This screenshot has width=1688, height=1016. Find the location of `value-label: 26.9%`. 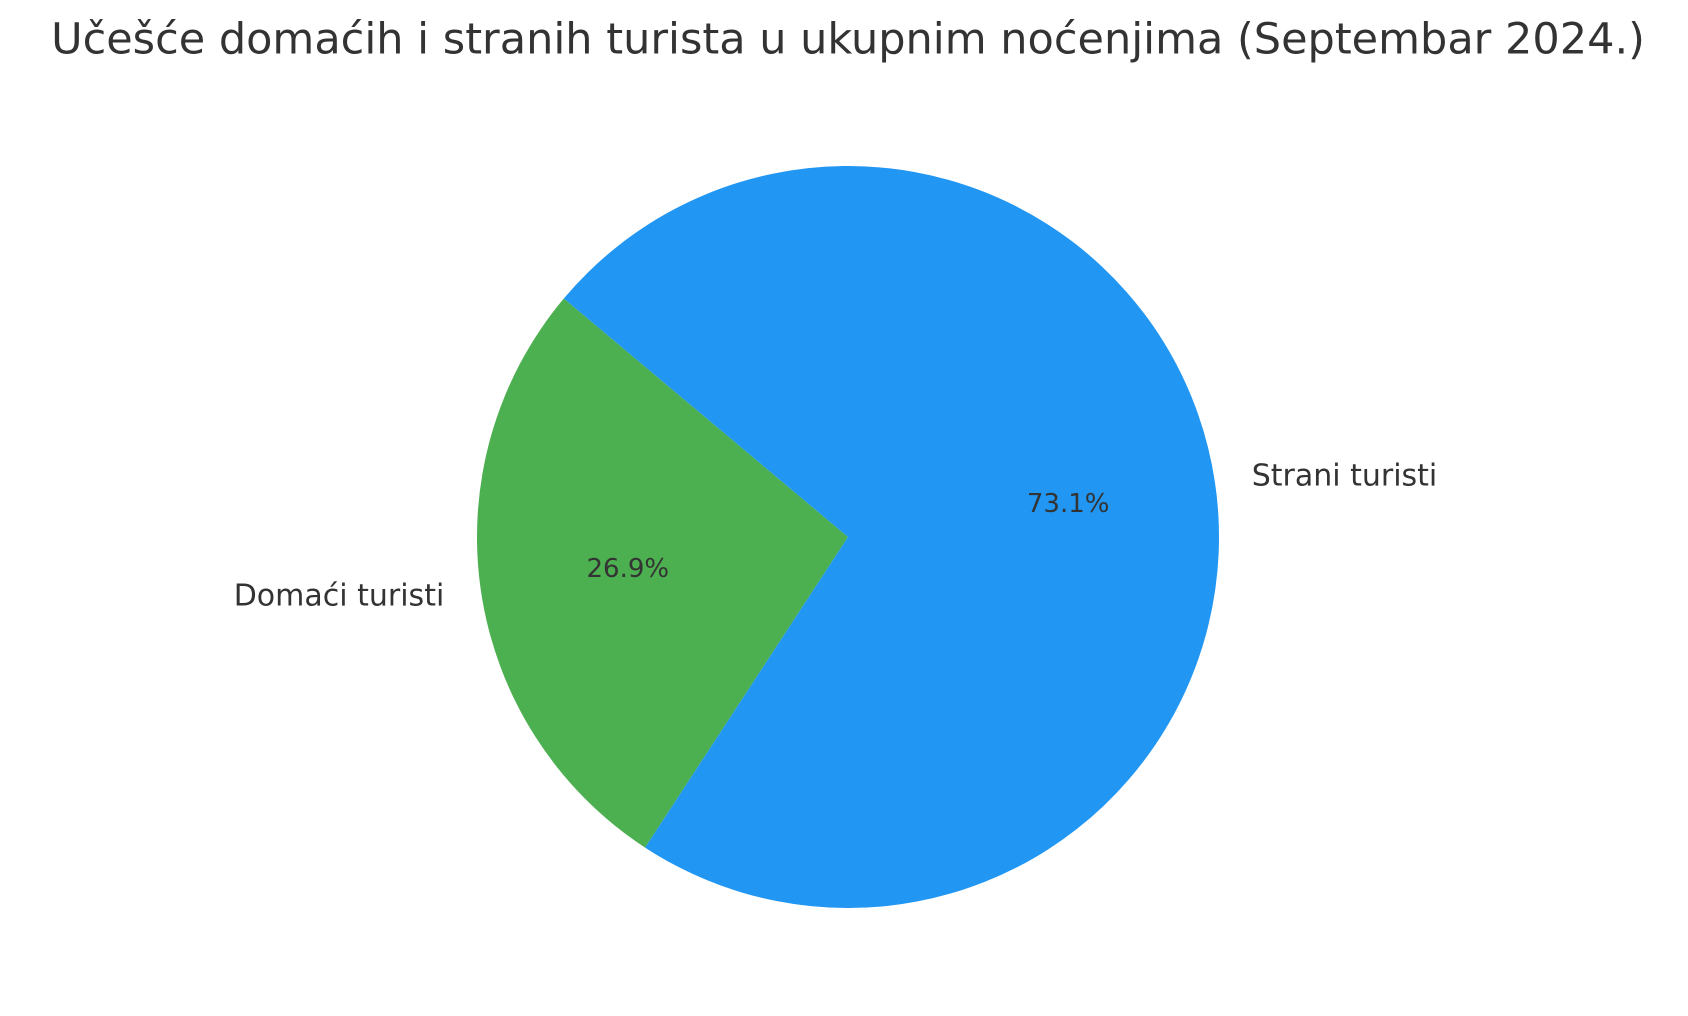

value-label: 26.9% is located at coordinates (627, 569).